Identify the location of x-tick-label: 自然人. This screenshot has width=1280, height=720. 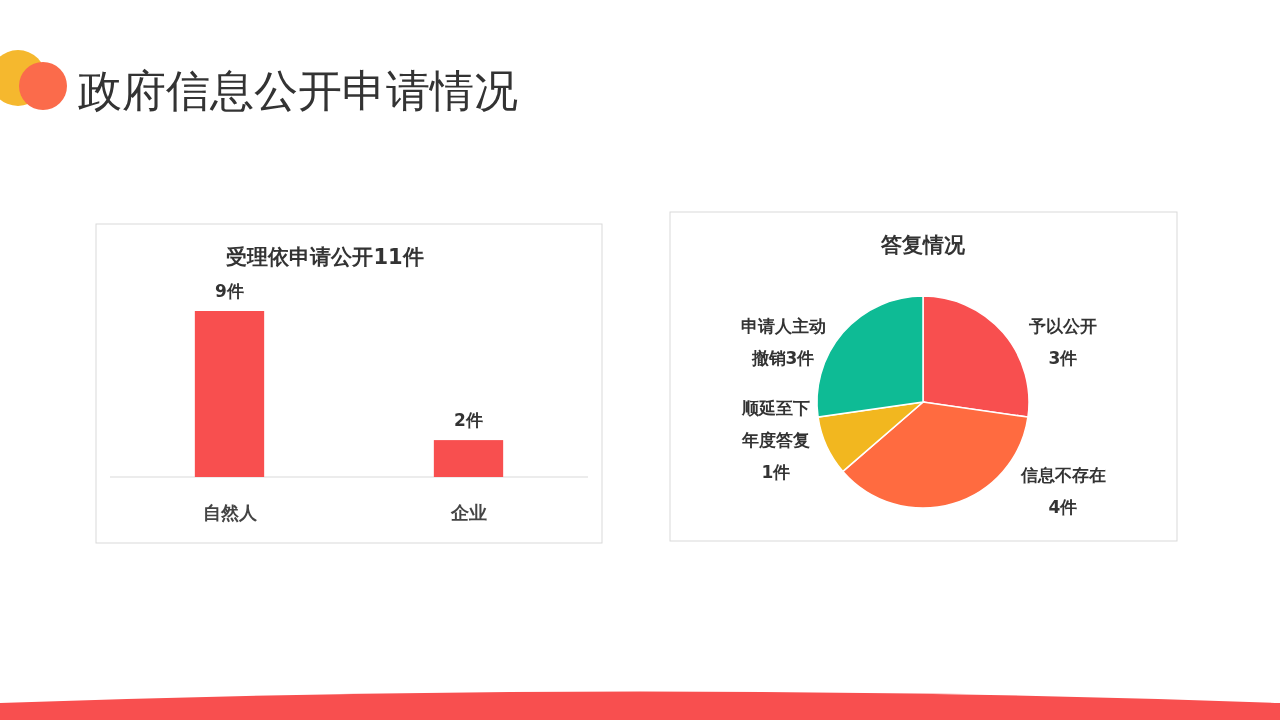
(230, 512).